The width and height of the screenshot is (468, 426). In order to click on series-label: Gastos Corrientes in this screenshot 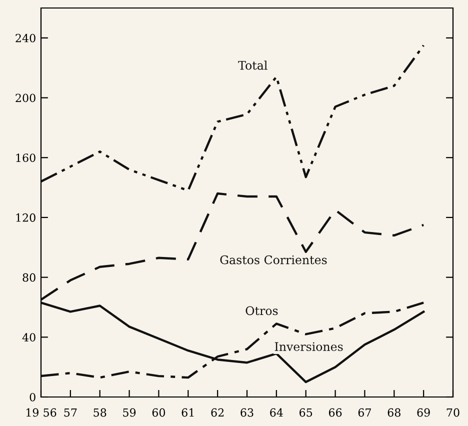, I will do `click(273, 259)`.